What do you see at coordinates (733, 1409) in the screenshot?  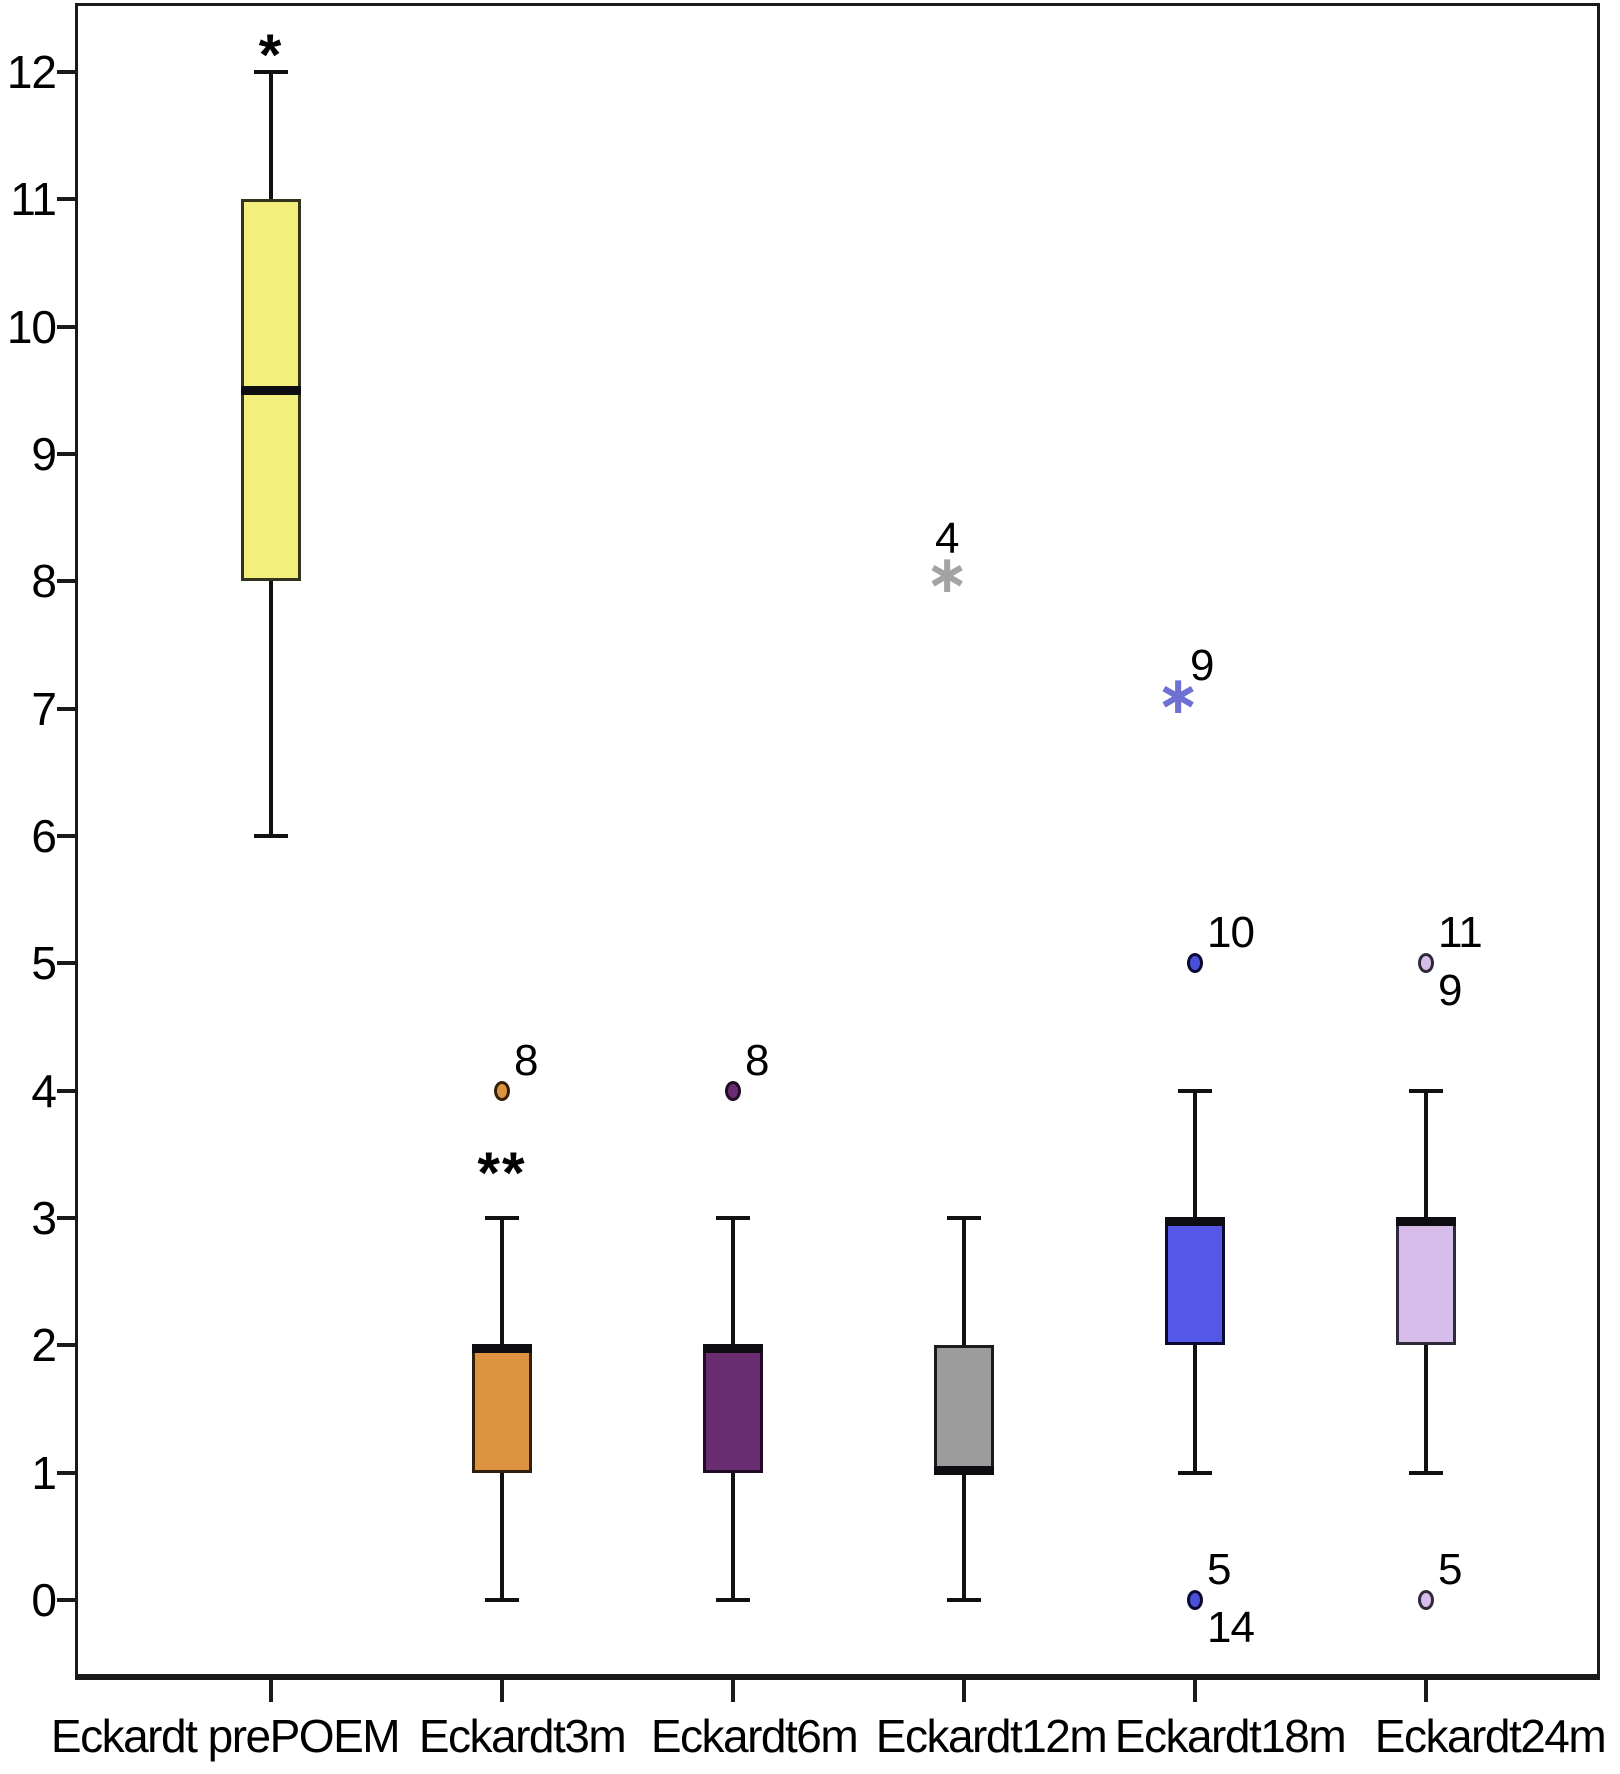 I see `box-eckardt6m` at bounding box center [733, 1409].